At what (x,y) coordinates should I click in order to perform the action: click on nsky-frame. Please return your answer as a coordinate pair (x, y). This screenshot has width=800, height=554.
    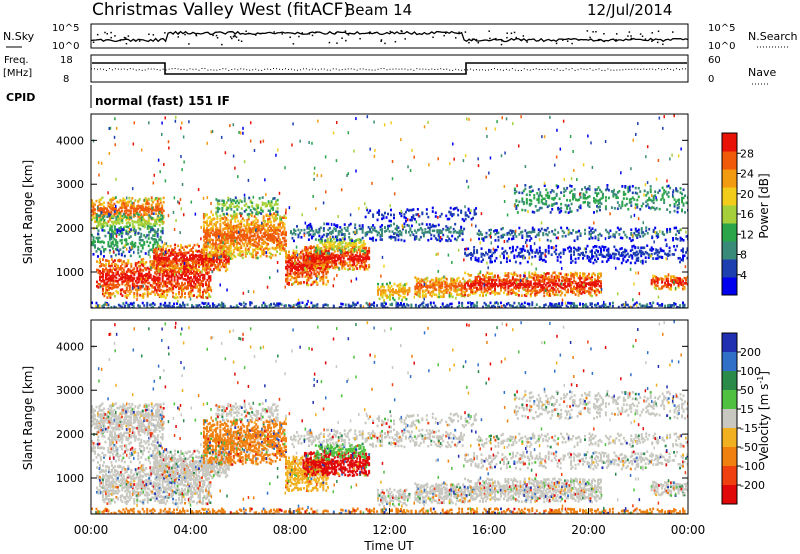
    Looking at the image, I should click on (389, 36).